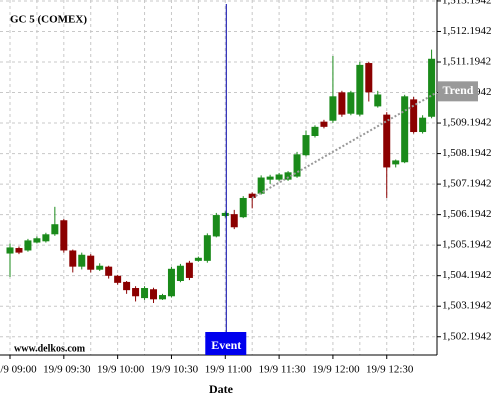  What do you see at coordinates (467, 245) in the screenshot?
I see `y-tick-label: 1,505.1942` at bounding box center [467, 245].